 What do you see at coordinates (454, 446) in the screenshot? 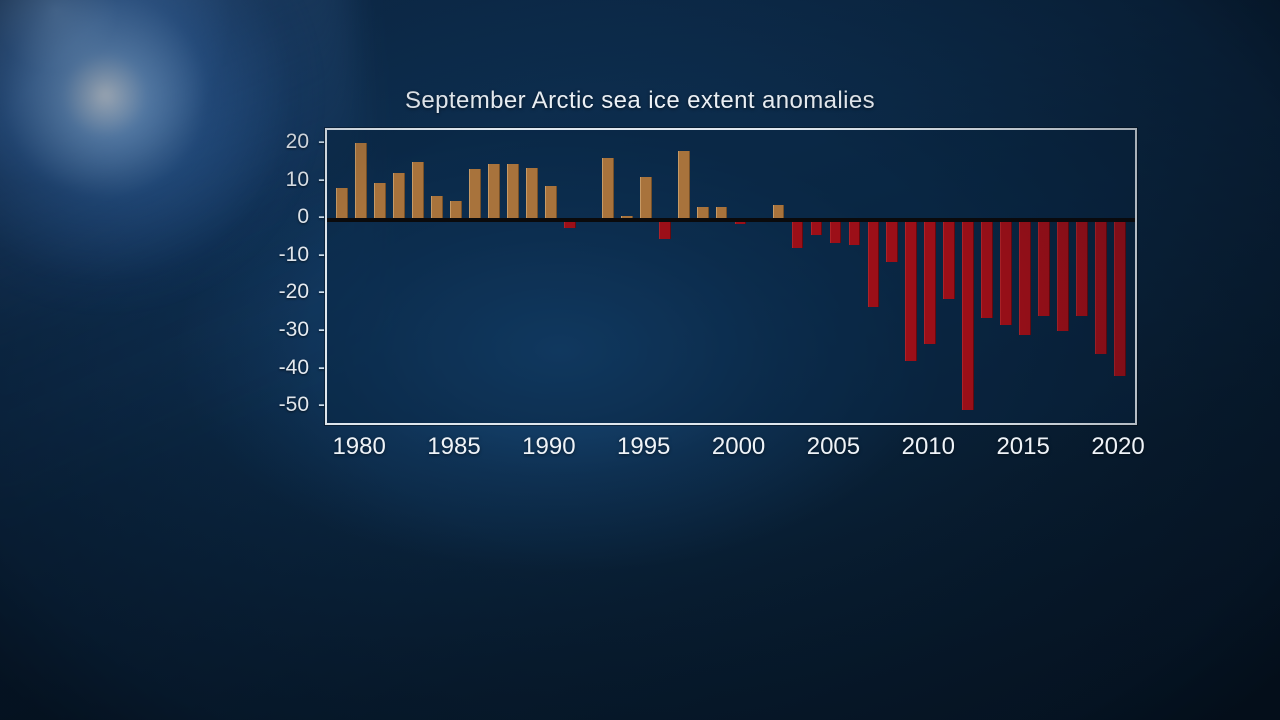
I see `x-axis-tick-label: 1985` at bounding box center [454, 446].